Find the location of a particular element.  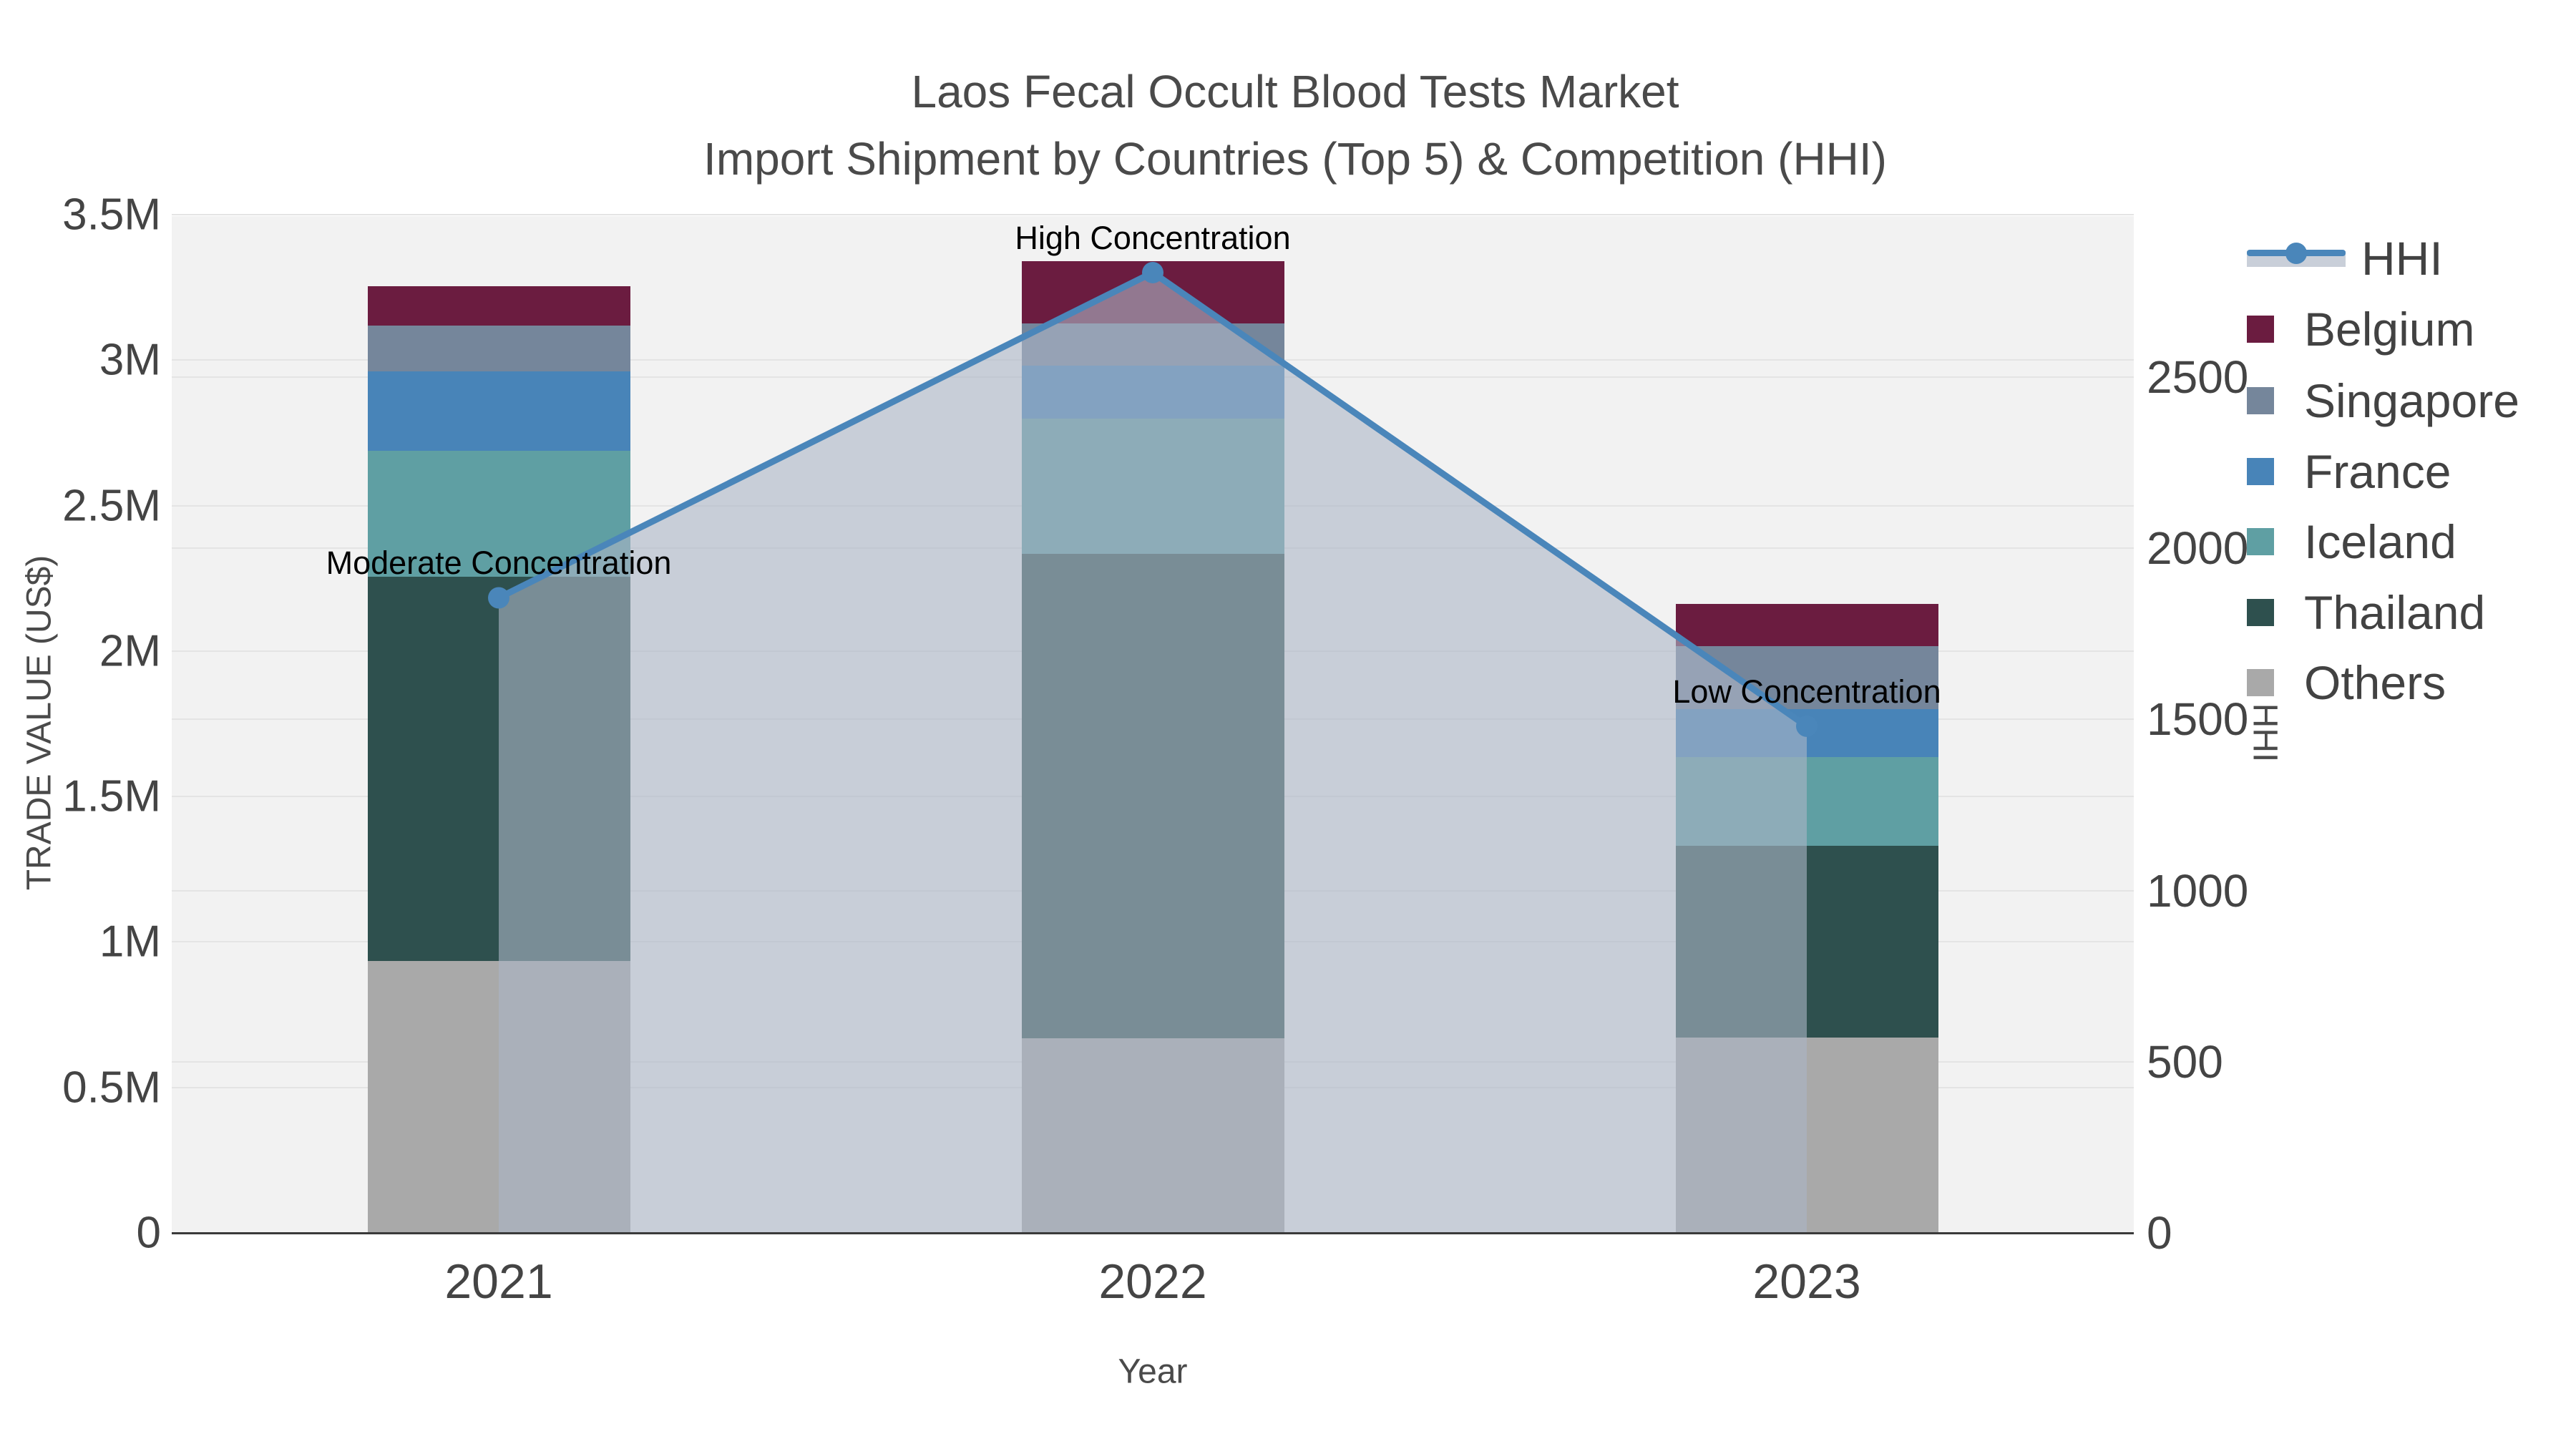

hhi-point-2021 is located at coordinates (498, 598).